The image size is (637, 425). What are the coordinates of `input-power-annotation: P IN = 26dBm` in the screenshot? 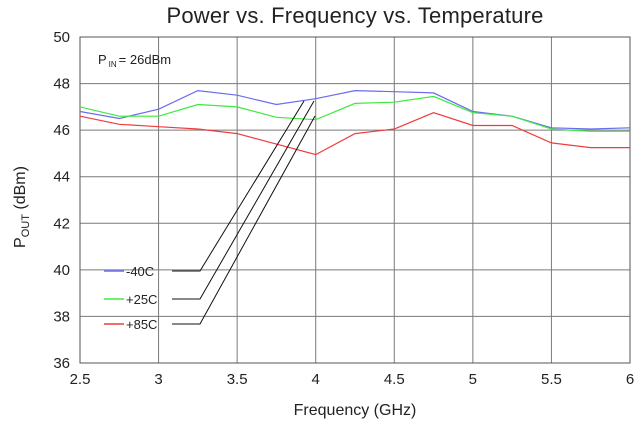 It's located at (134, 60).